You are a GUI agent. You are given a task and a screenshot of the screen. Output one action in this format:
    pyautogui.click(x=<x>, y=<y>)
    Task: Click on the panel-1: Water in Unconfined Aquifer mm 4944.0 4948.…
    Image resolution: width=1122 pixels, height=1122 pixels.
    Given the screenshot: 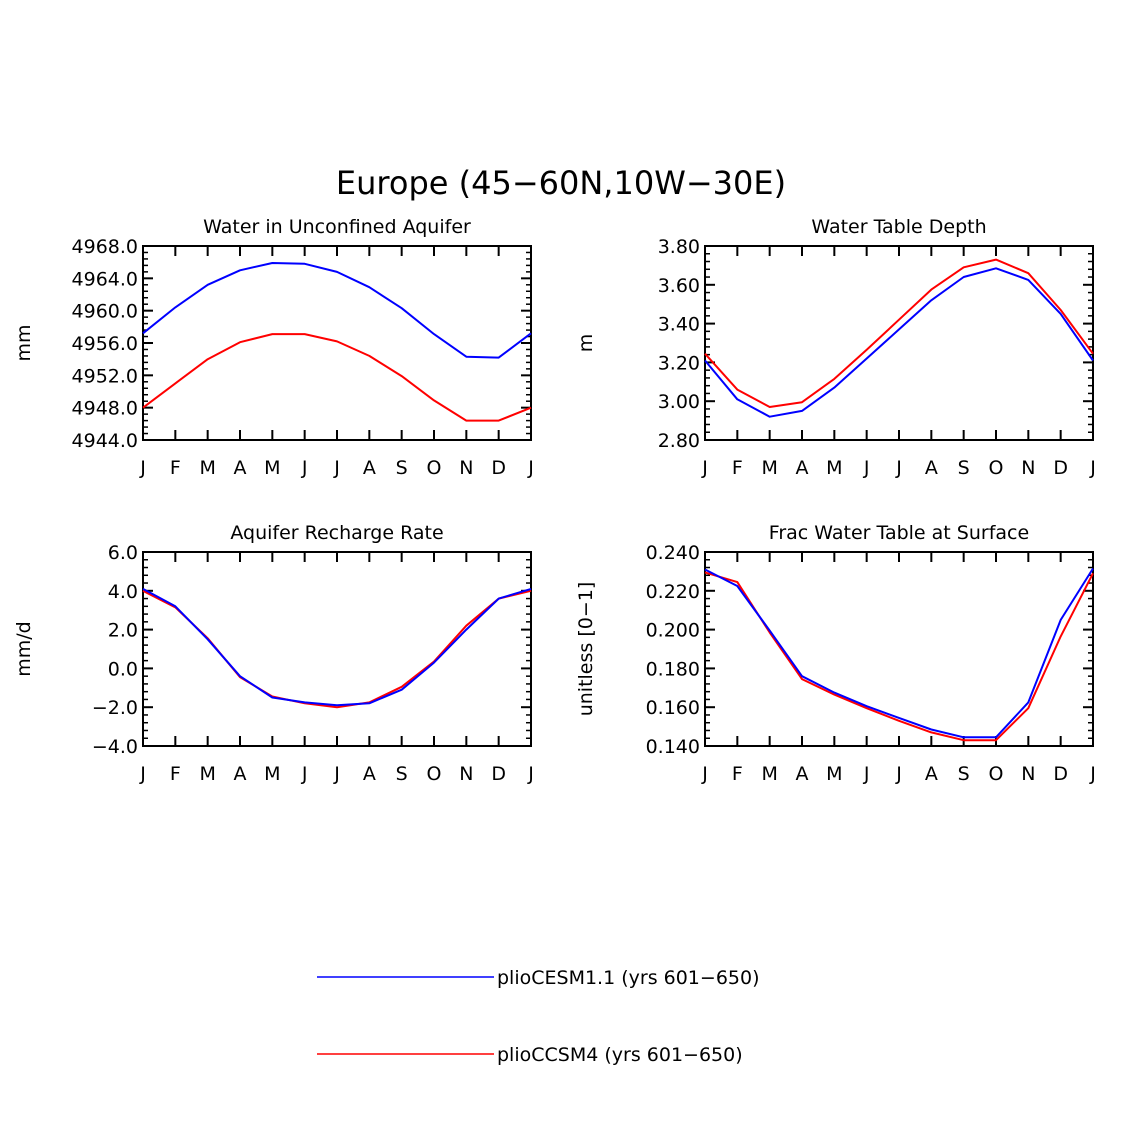 What is the action you would take?
    pyautogui.click(x=273, y=347)
    